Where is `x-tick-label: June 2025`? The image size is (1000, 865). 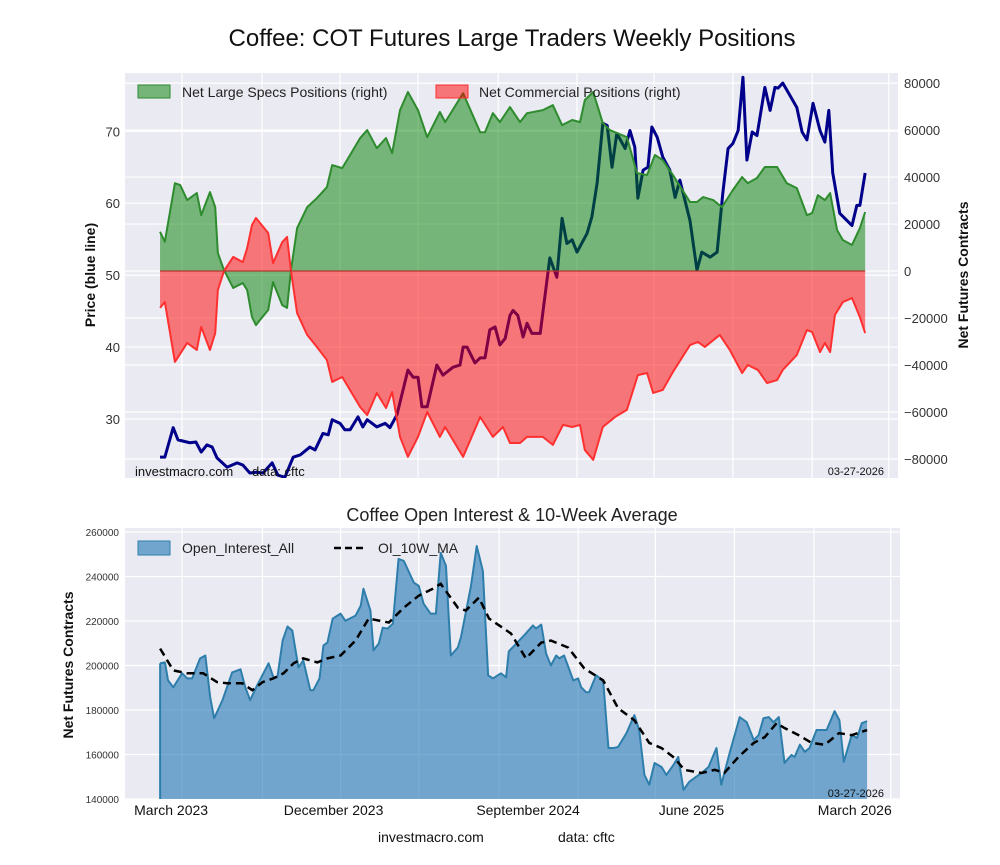 x-tick-label: June 2025 is located at coordinates (692, 810).